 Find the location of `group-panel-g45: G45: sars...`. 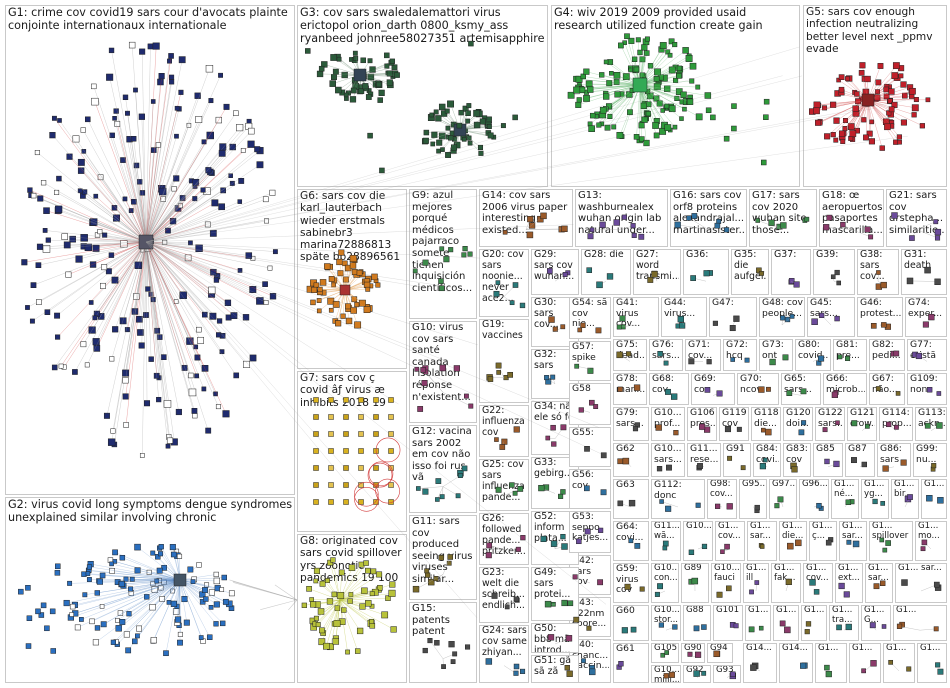

group-panel-g45: G45: sars... is located at coordinates (831, 317).